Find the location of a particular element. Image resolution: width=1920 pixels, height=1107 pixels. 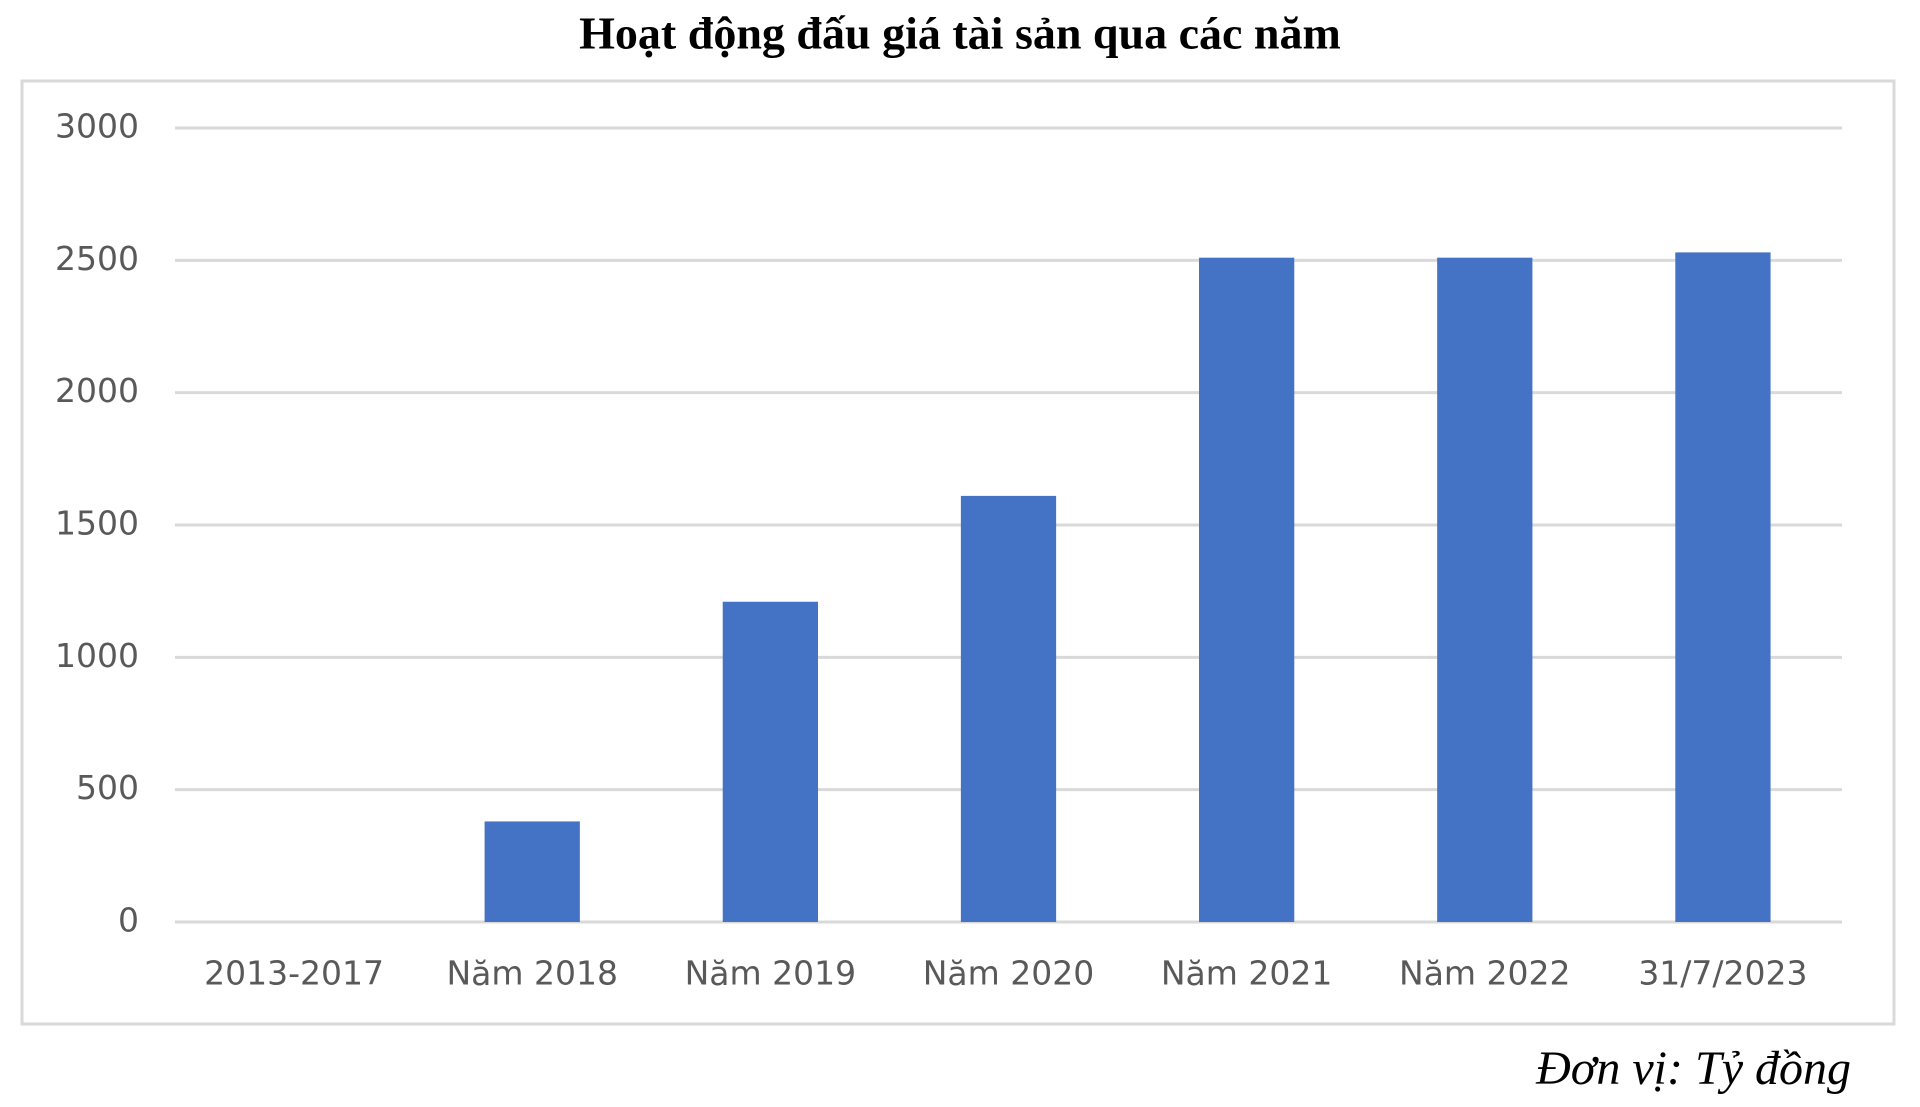

x-tick-label: Năm 2018 is located at coordinates (532, 973).